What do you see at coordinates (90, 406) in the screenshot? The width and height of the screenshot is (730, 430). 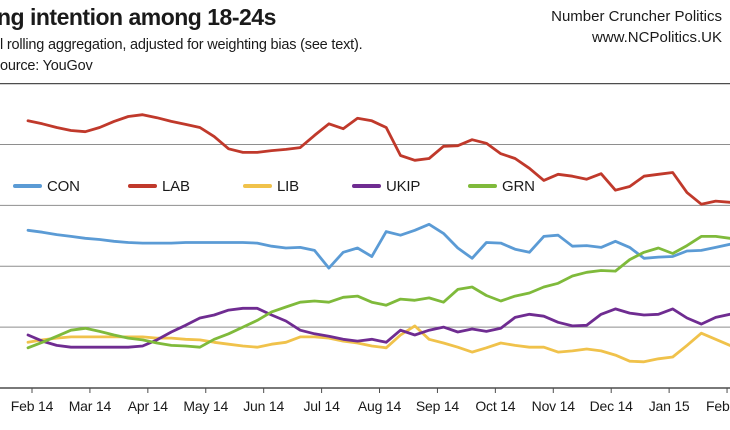 I see `x-tick-label: Mar 14` at bounding box center [90, 406].